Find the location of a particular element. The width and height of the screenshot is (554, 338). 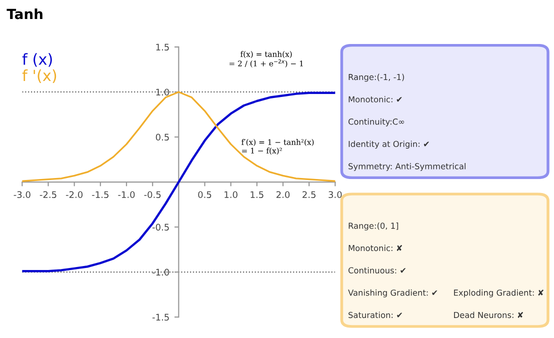

y-tick-label: -1.5 is located at coordinates (160, 317).